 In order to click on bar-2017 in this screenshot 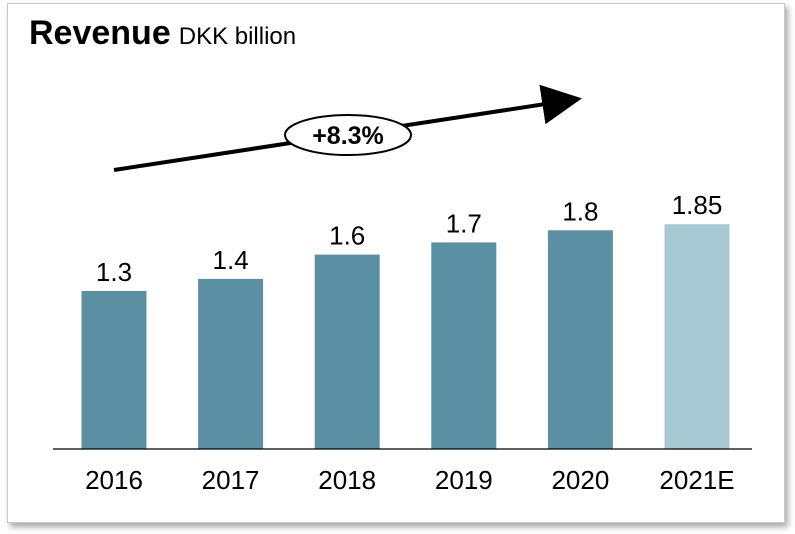, I will do `click(231, 363)`.